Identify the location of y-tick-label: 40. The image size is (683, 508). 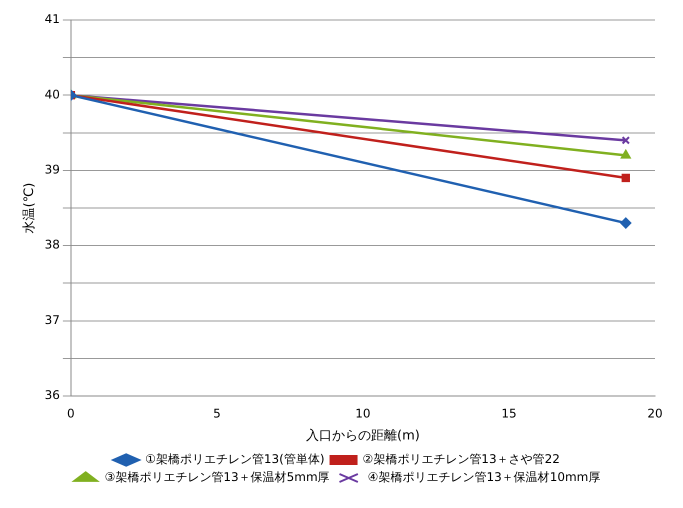
(52, 94).